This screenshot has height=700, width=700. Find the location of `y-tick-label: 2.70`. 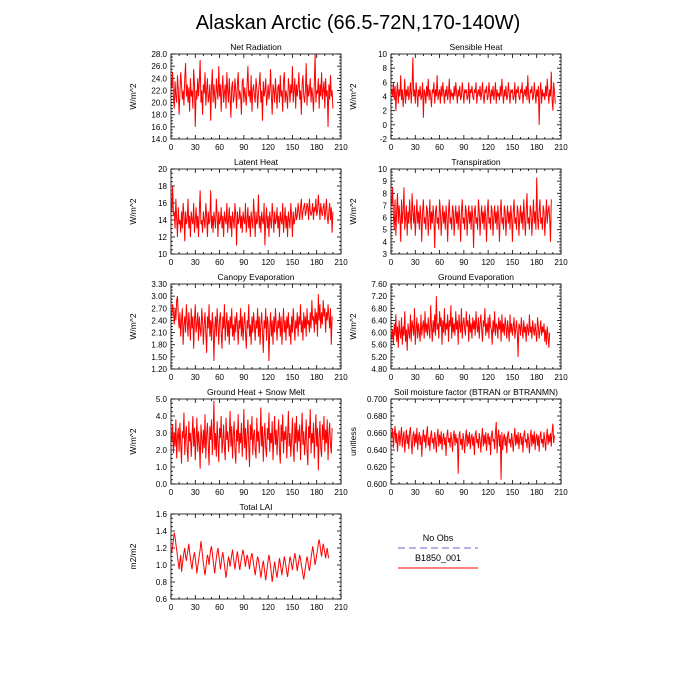

y-tick-label: 2.70 is located at coordinates (159, 308).